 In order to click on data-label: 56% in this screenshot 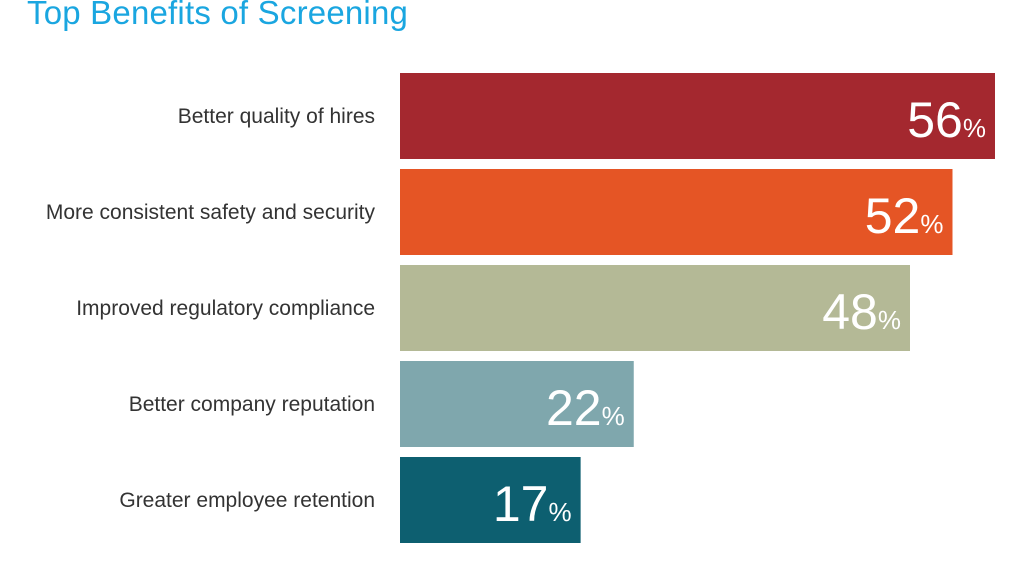, I will do `click(946, 120)`.